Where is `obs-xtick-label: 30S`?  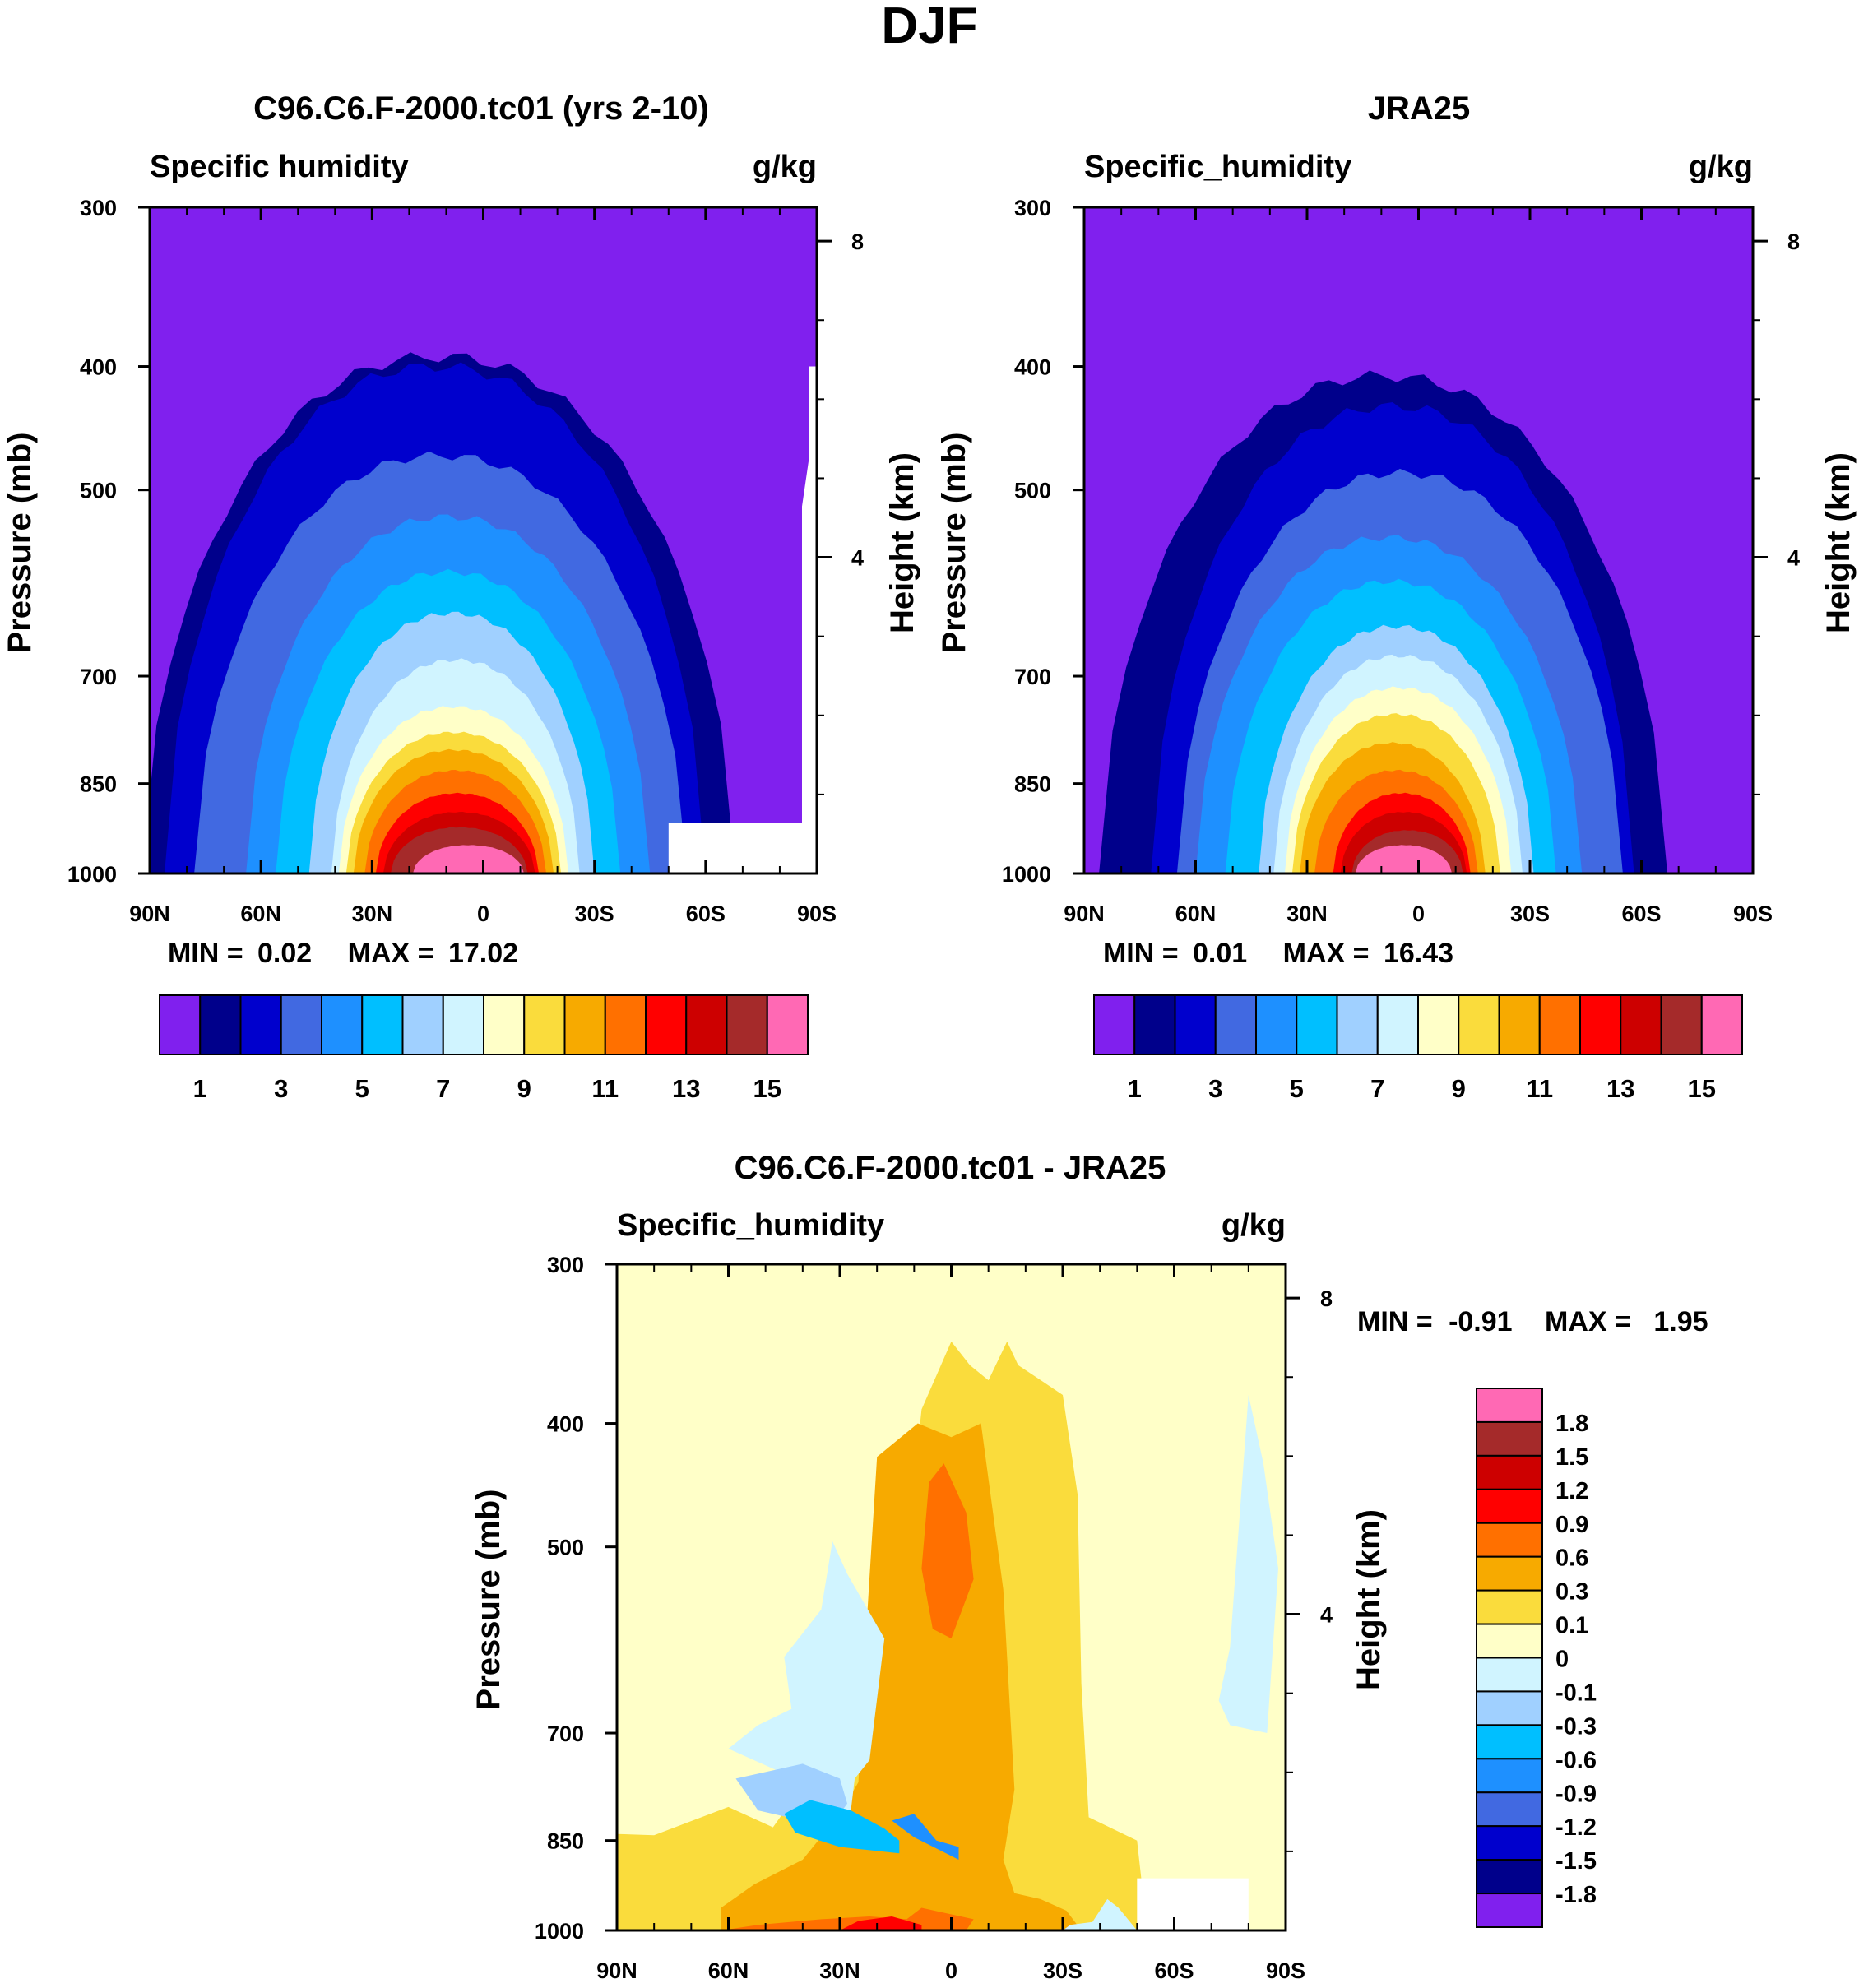
obs-xtick-label: 30S is located at coordinates (1530, 914).